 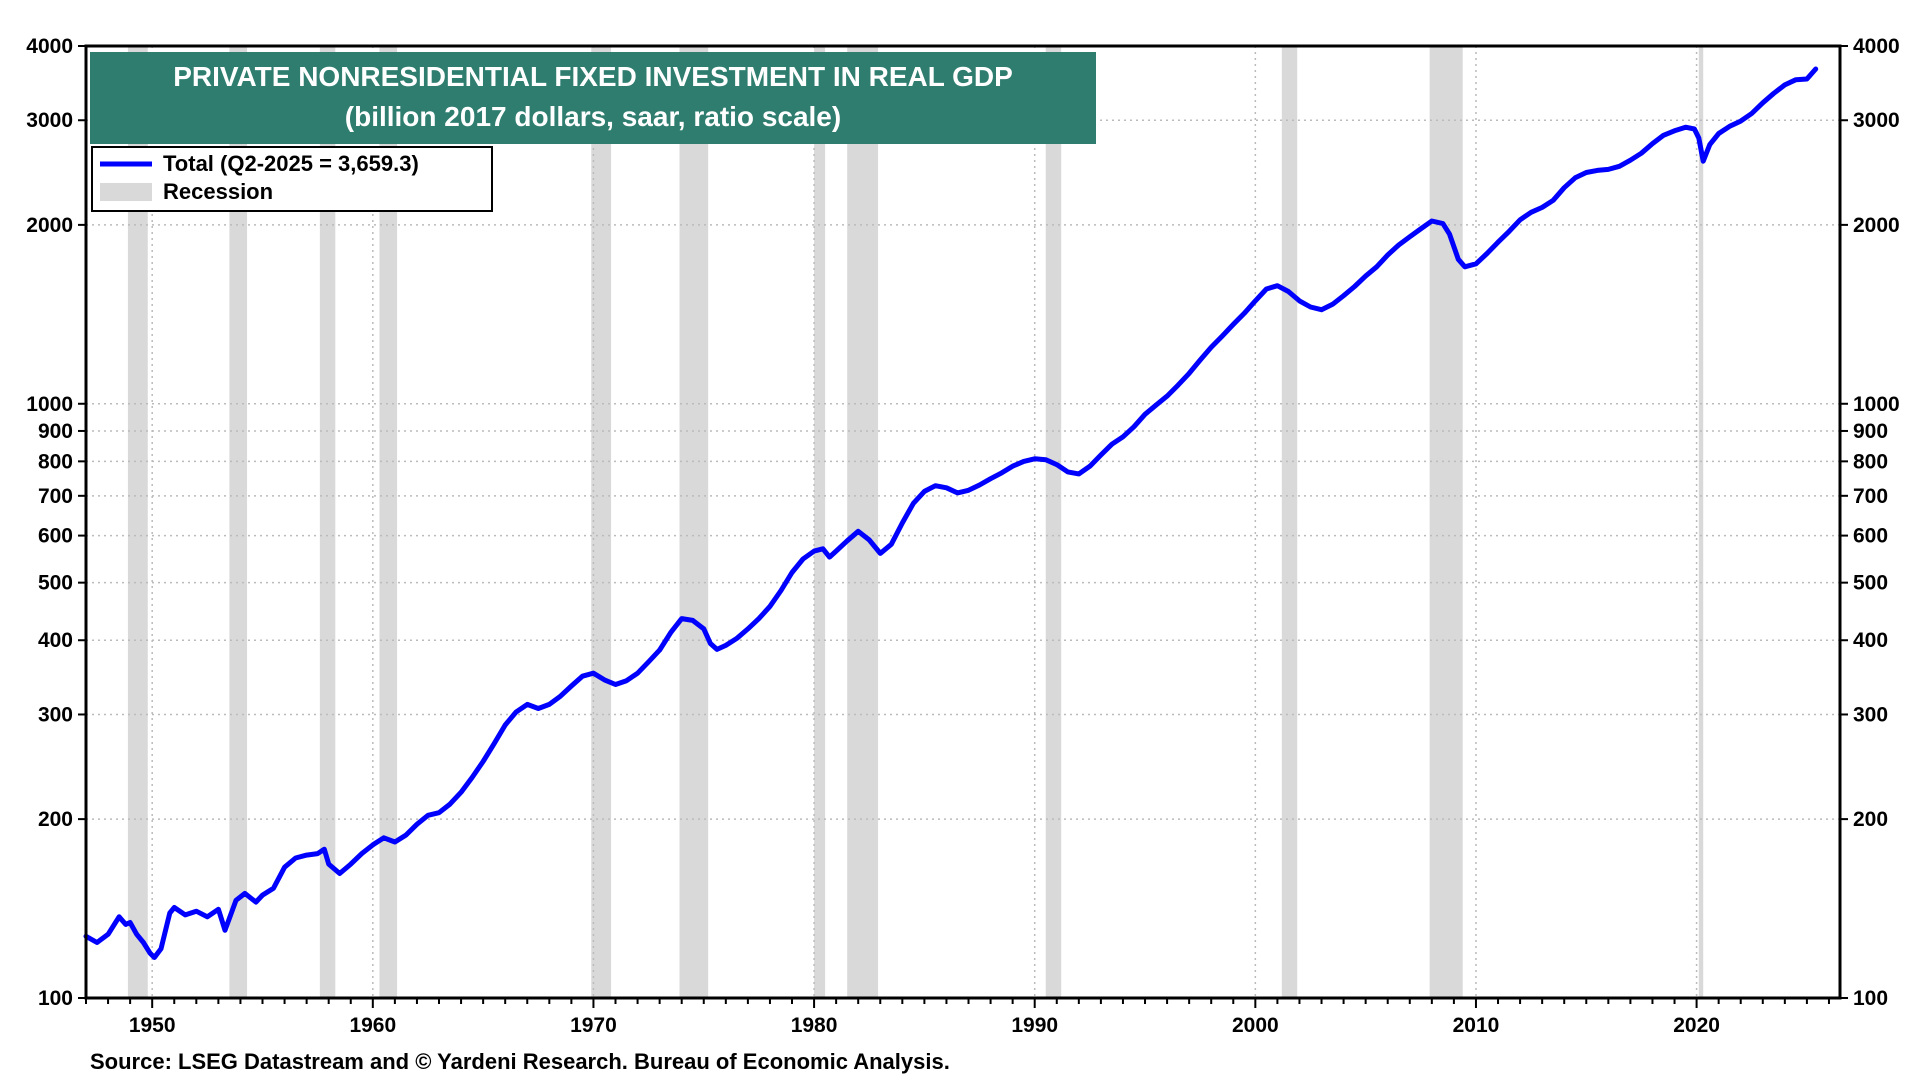 What do you see at coordinates (1255, 1025) in the screenshot?
I see `x-tick-label: 2000` at bounding box center [1255, 1025].